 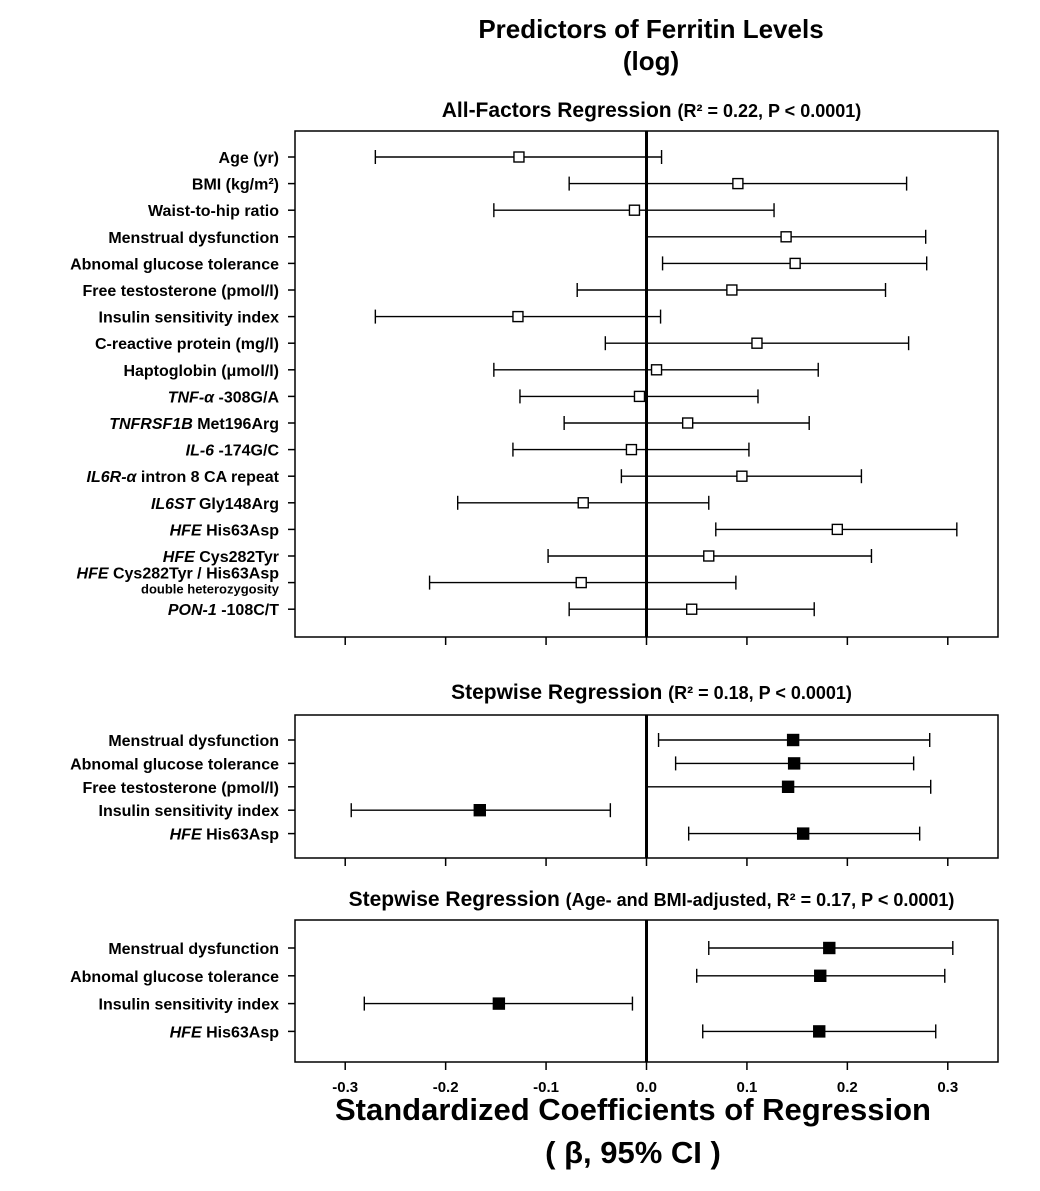 I want to click on x-tick-label: 0.0, so click(x=646, y=1087).